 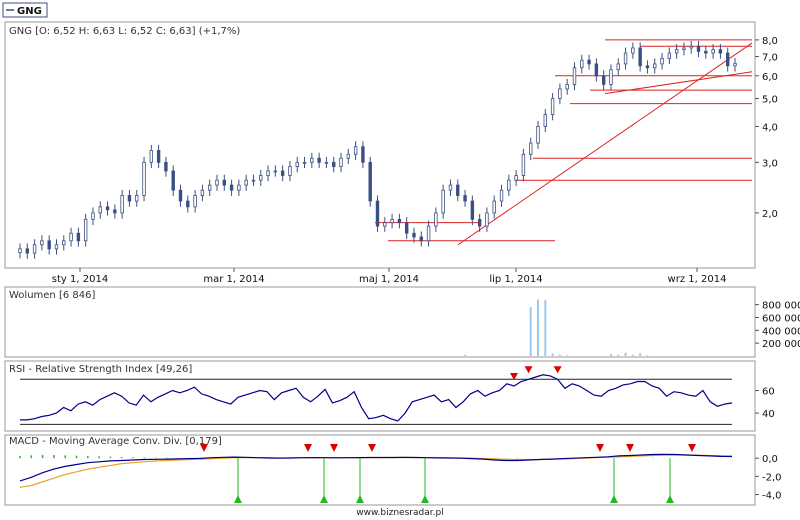 I want to click on macd-panel-title: MACD - Moving Average Conv. Div. [0,179], so click(x=115, y=441).